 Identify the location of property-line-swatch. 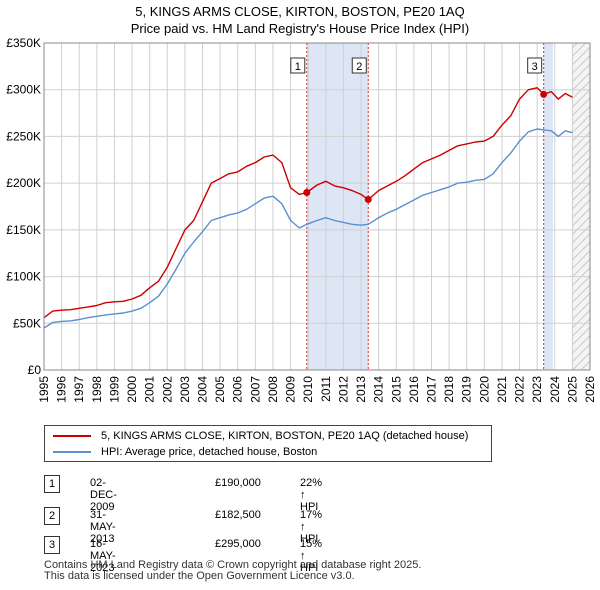
(72, 436).